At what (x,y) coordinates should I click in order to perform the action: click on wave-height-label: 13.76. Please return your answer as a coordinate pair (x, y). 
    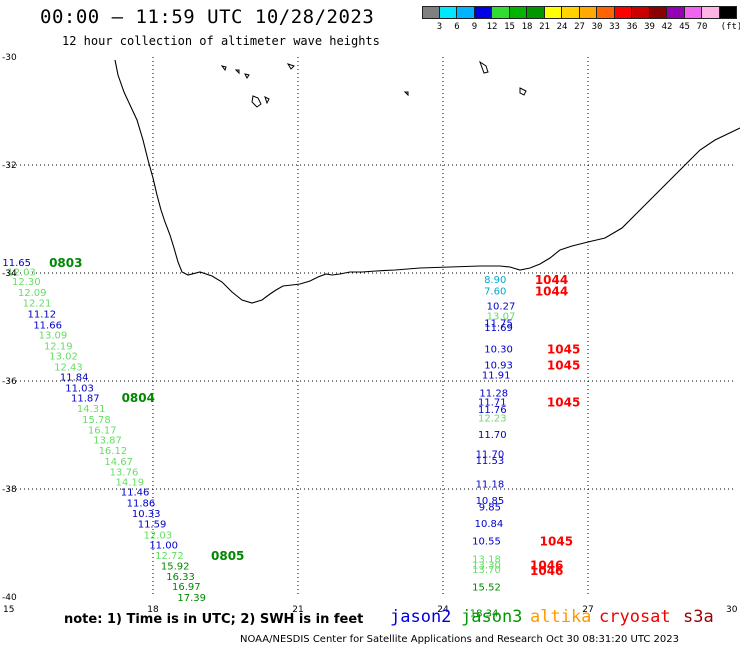
    Looking at the image, I should click on (124, 473).